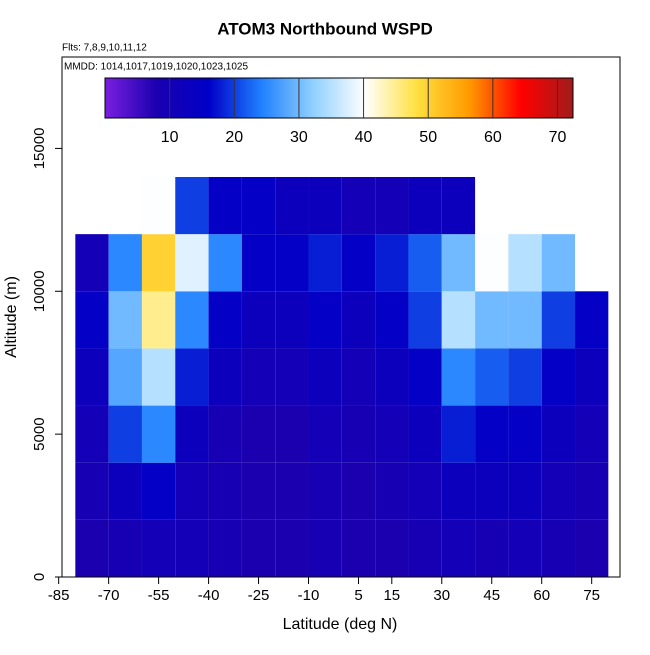  I want to click on annotation: MMDD: 1014,1017,1019,1020,1023,1025, so click(156, 67).